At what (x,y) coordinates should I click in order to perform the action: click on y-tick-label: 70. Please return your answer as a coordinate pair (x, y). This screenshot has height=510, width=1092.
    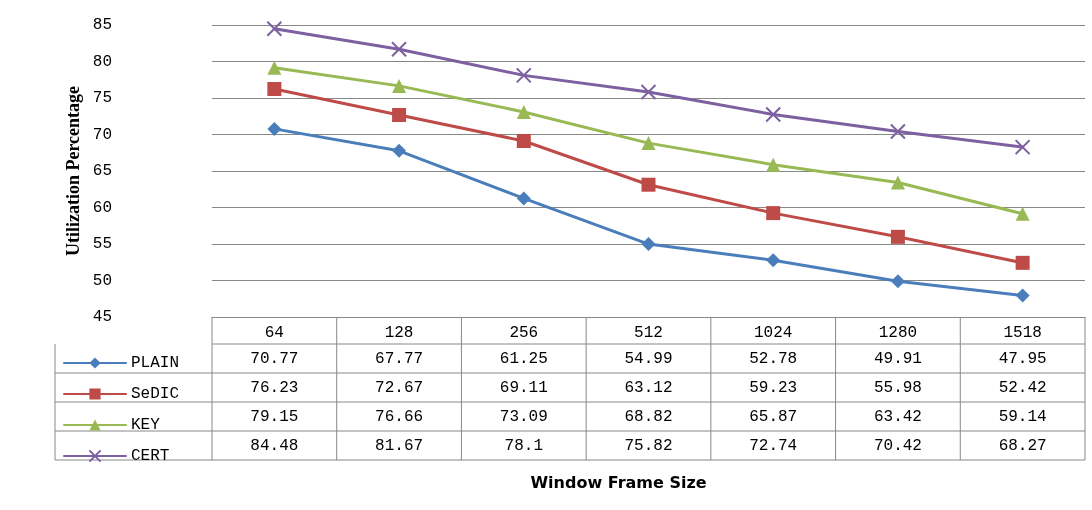
    Looking at the image, I should click on (102, 134).